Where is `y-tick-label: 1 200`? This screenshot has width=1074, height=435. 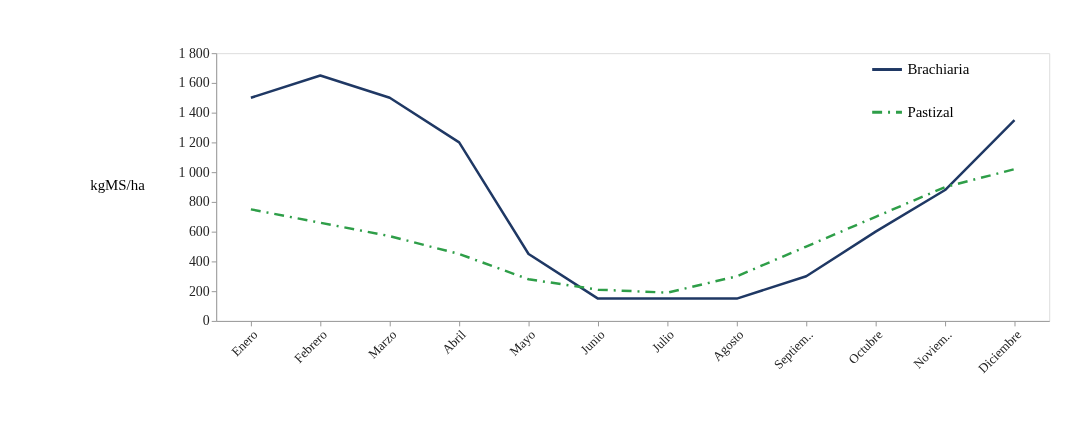 y-tick-label: 1 200 is located at coordinates (194, 142).